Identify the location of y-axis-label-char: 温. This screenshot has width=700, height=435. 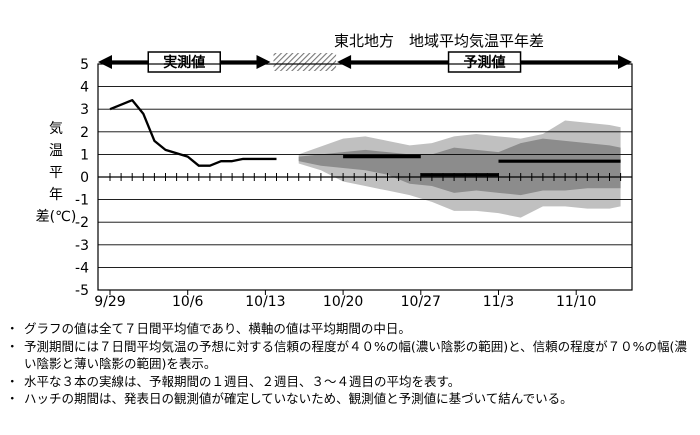
(56, 151).